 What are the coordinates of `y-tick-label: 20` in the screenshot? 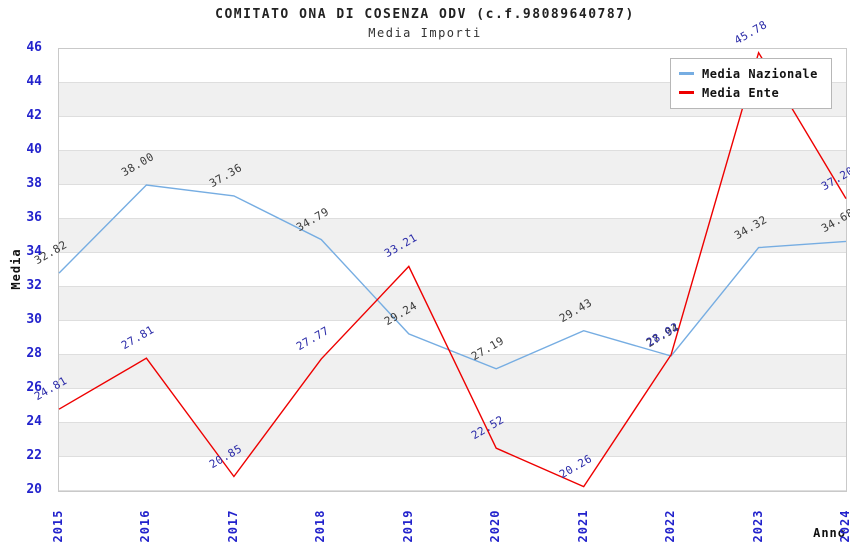 It's located at (34, 489).